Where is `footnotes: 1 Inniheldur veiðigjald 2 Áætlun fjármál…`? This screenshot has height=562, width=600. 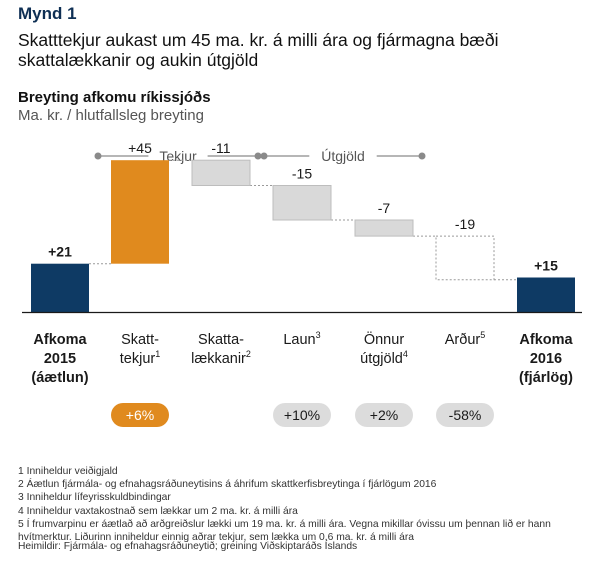
footnotes: 1 Inniheldur veiðigjald 2 Áætlun fjármál… is located at coordinates (305, 504).